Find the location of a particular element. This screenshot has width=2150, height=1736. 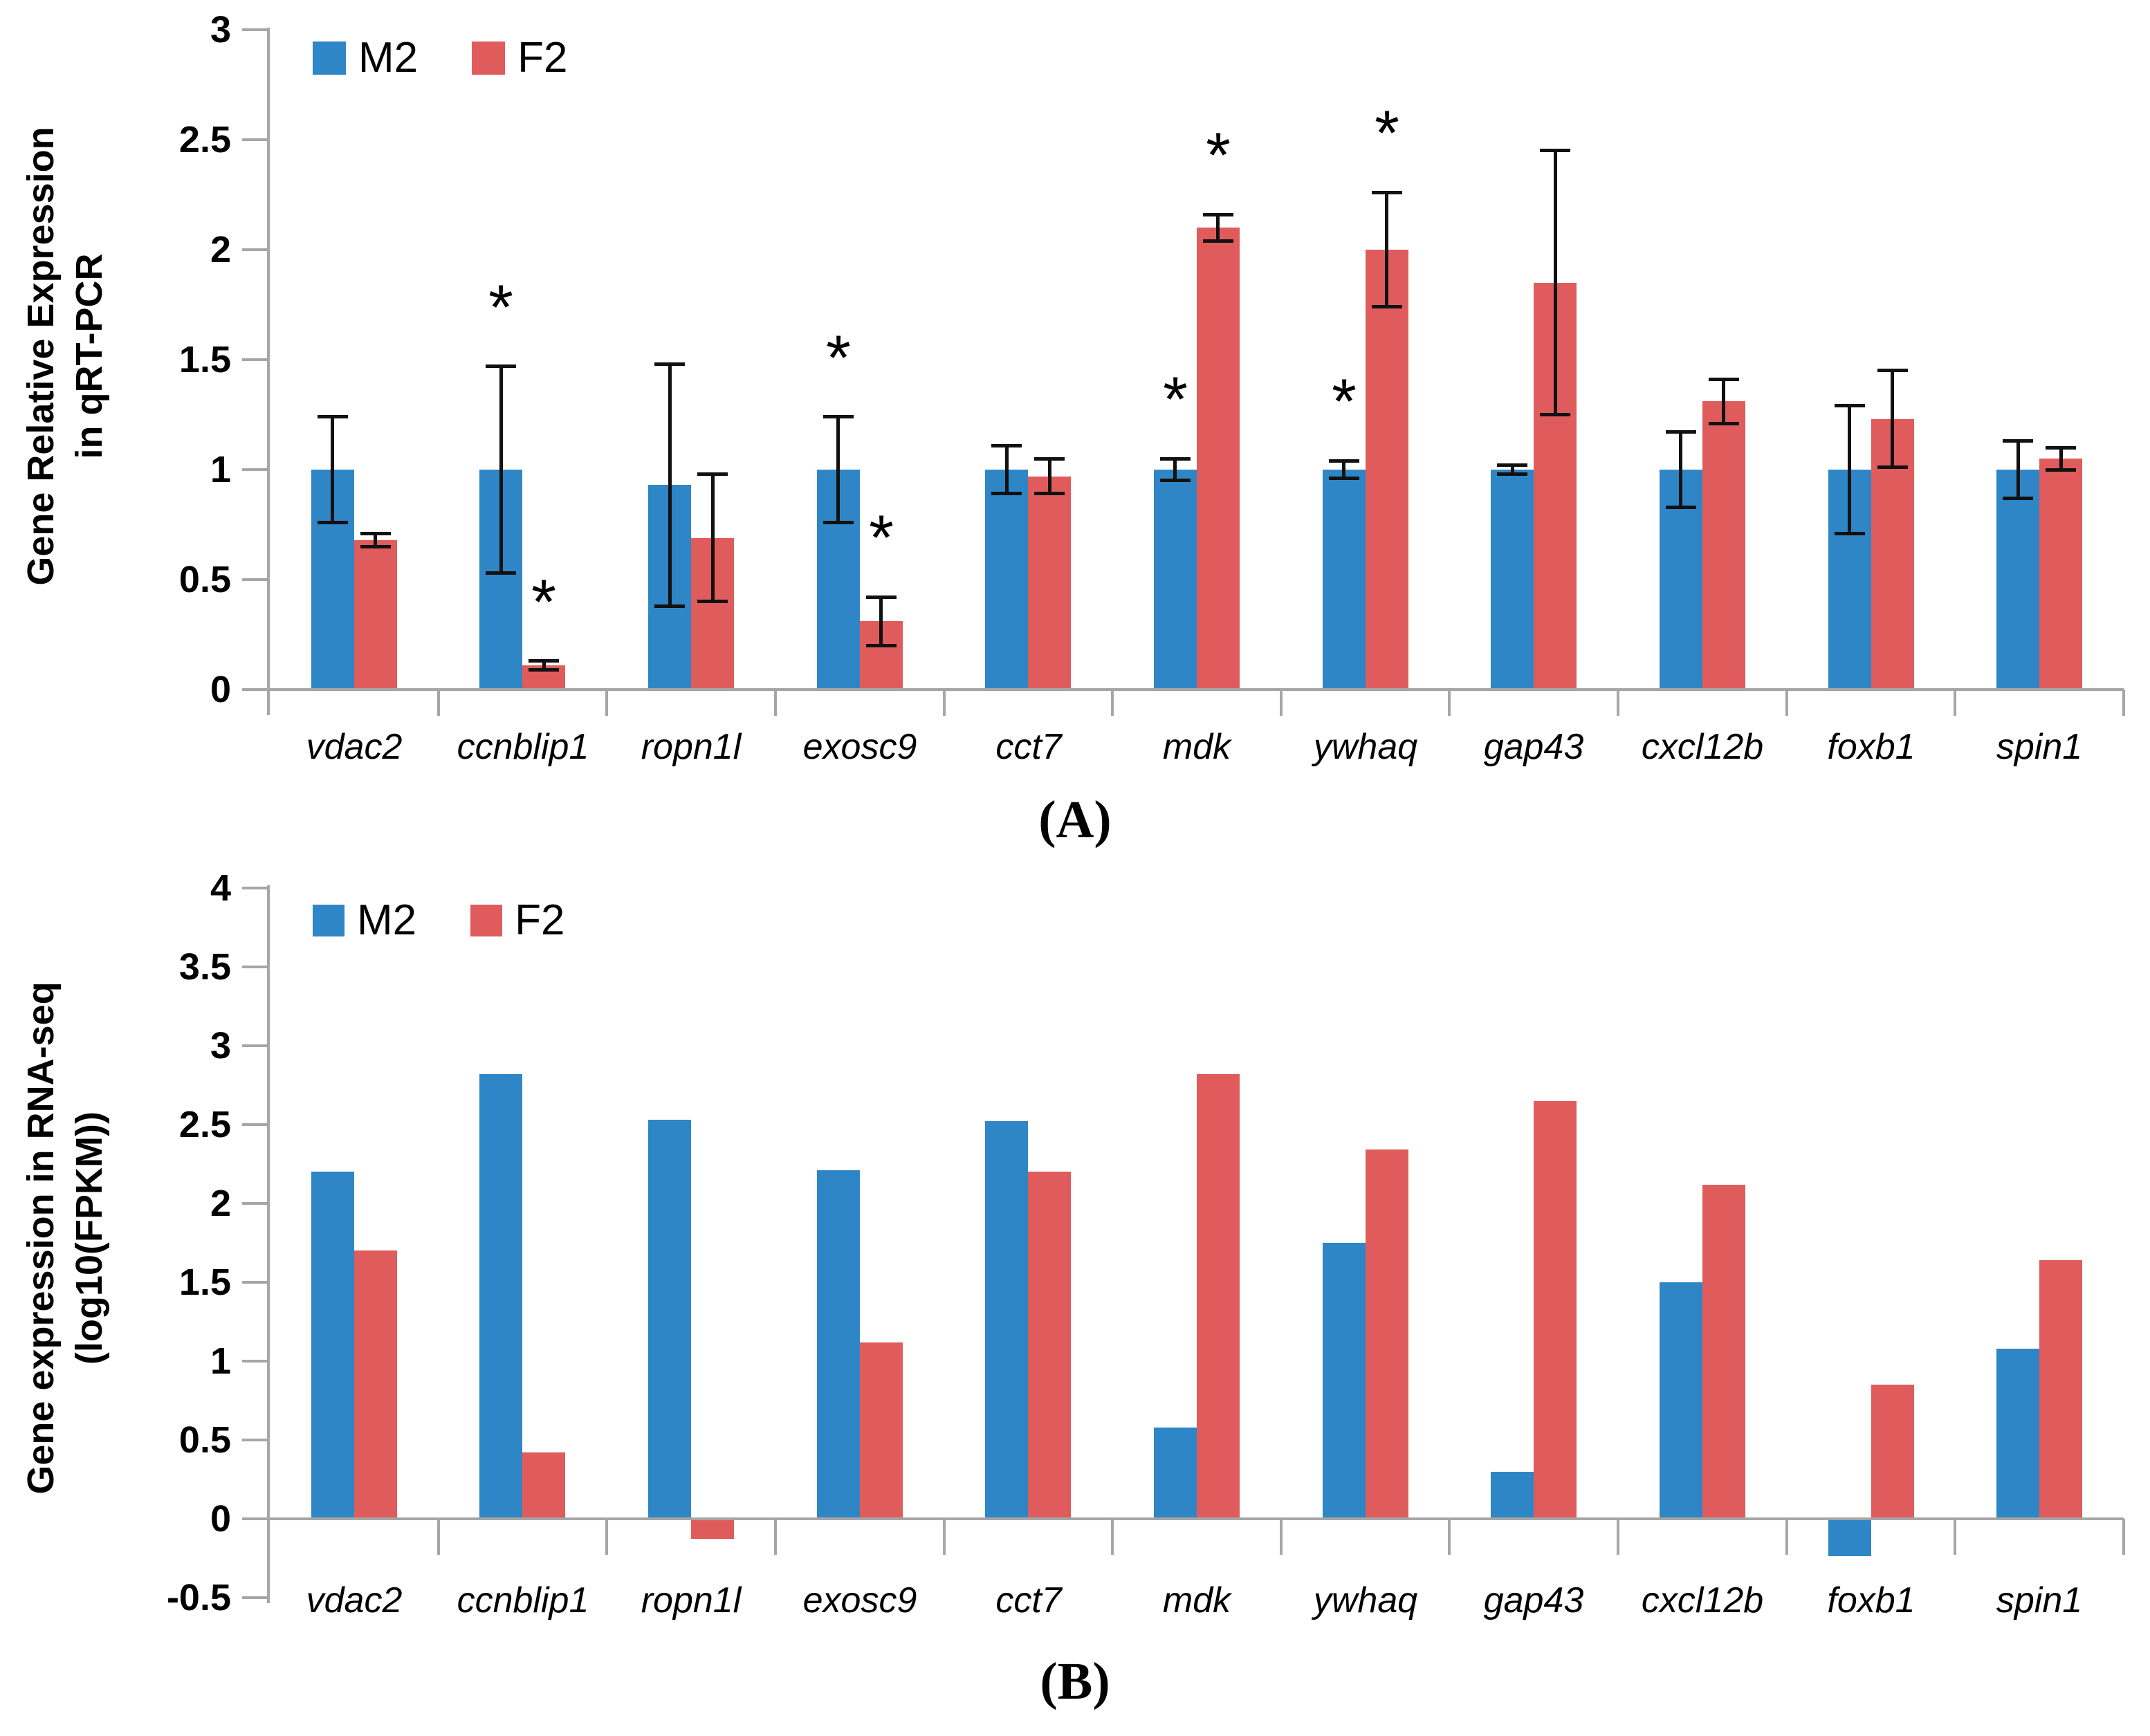

error-bar-m2-ropn1l is located at coordinates (670, 485).